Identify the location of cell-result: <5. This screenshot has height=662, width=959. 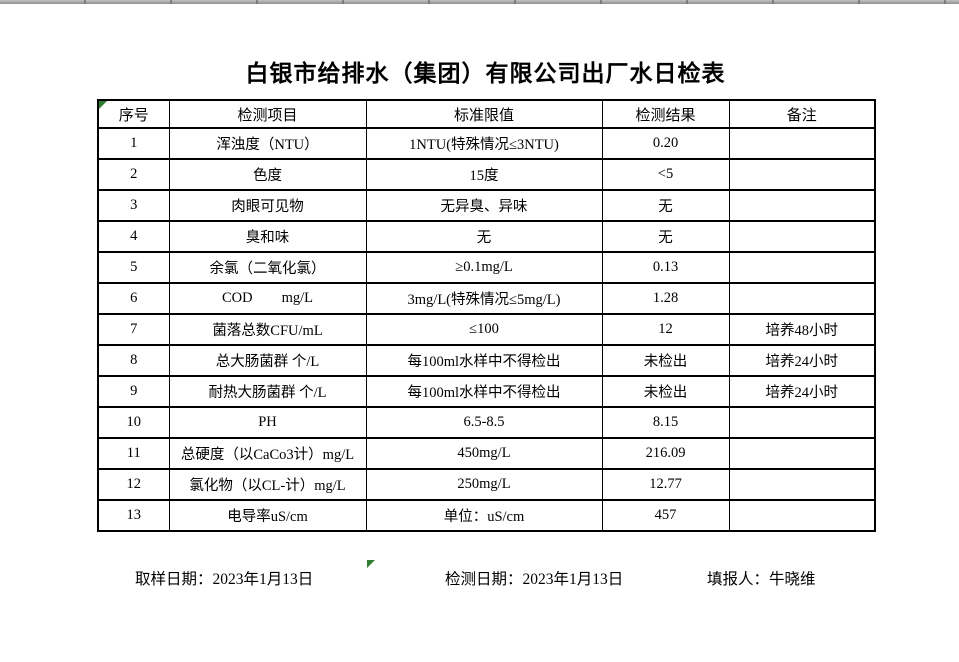
(665, 174).